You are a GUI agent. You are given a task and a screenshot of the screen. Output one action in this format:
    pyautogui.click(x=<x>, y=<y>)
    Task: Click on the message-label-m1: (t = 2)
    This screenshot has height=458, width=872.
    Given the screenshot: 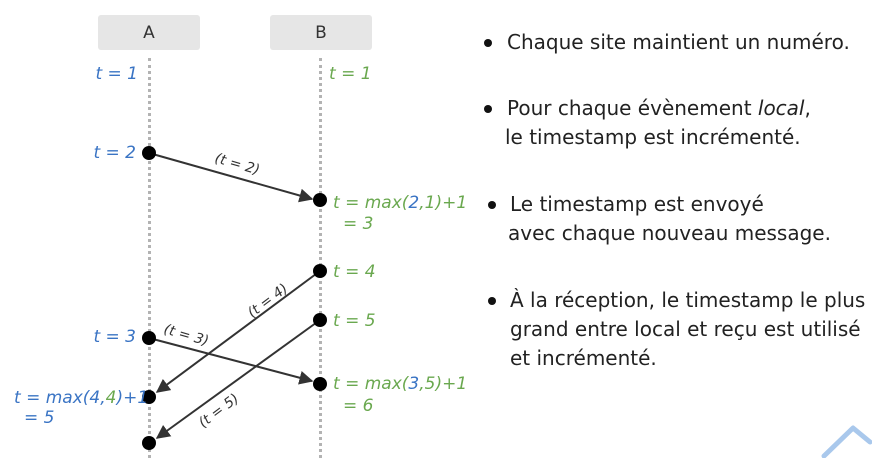 What is the action you would take?
    pyautogui.click(x=237, y=164)
    